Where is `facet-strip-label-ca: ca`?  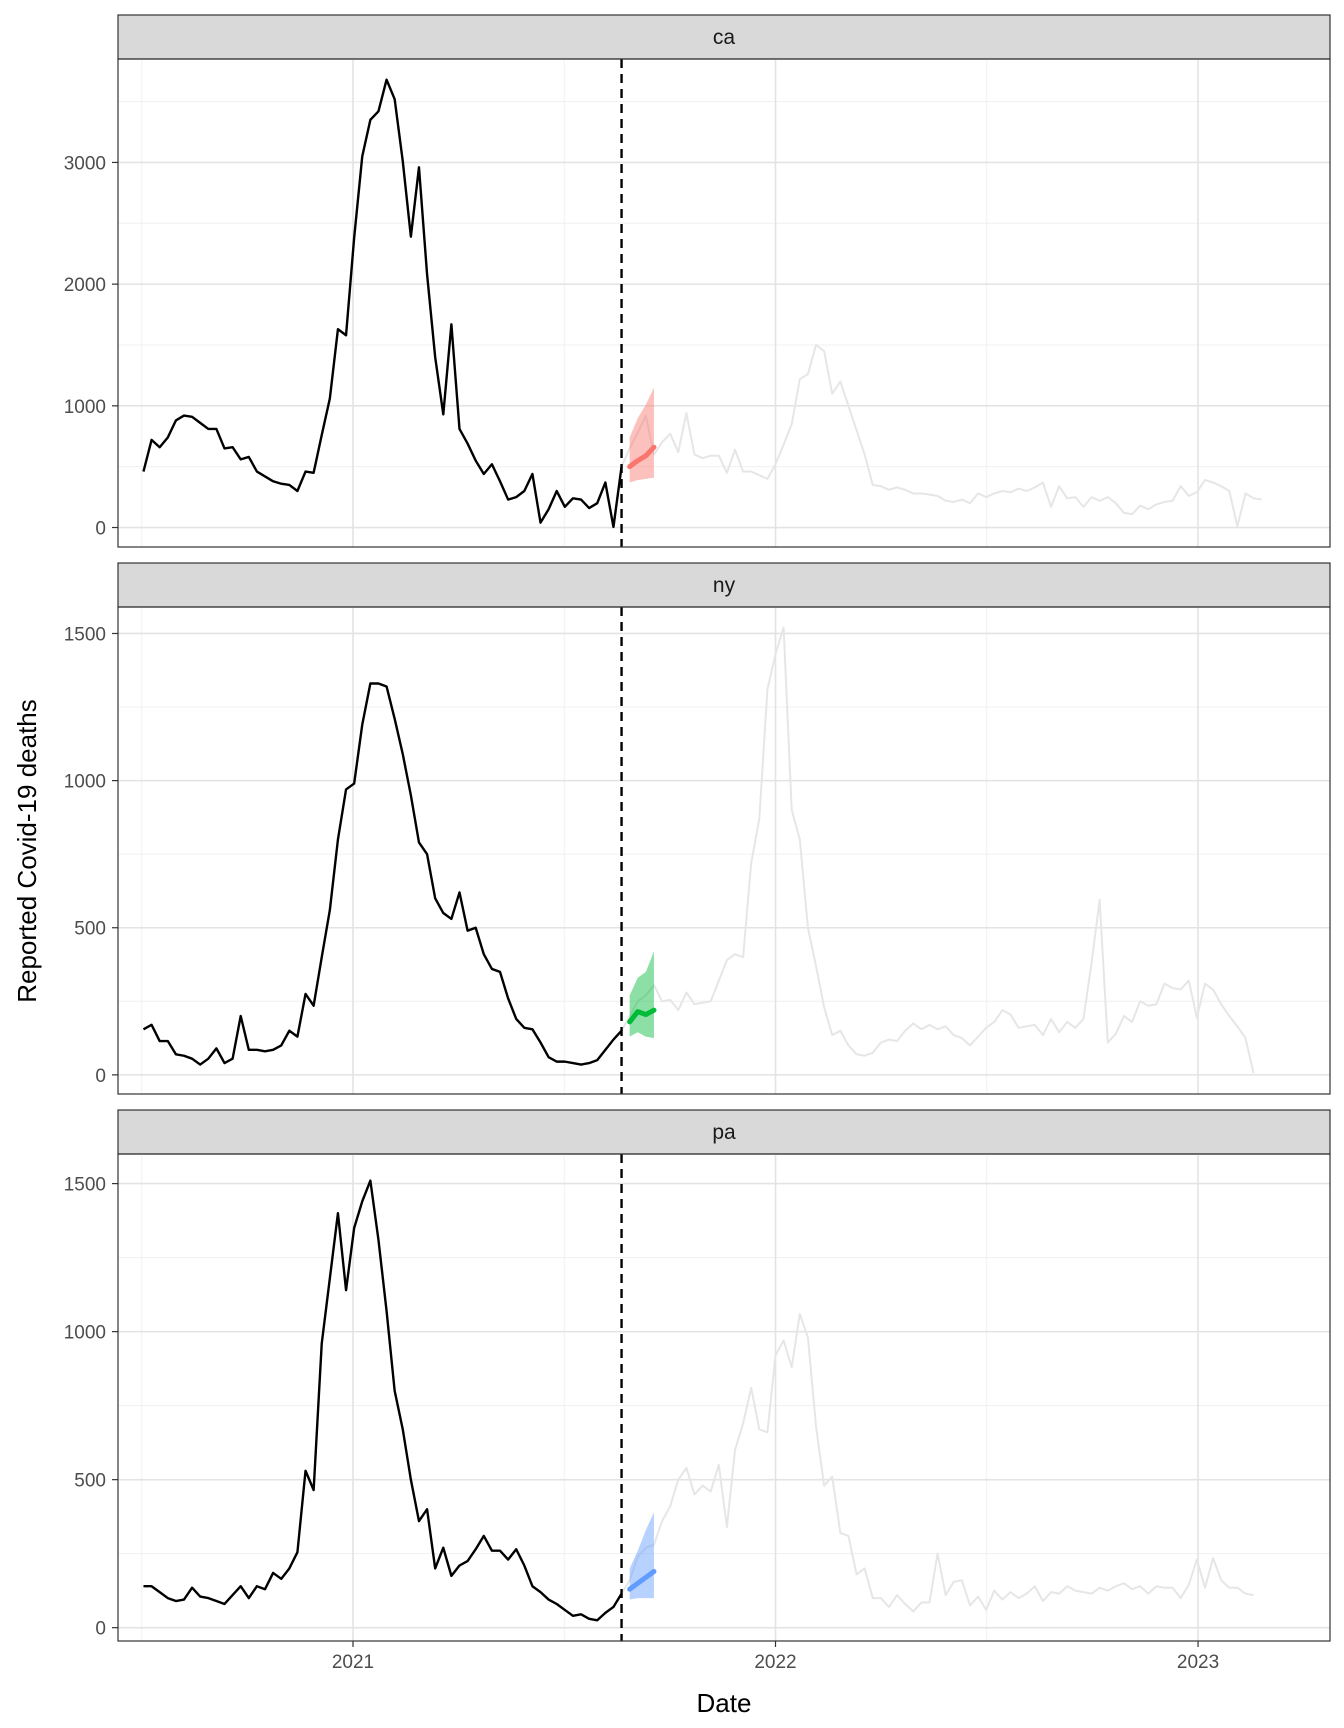
facet-strip-label-ca: ca is located at coordinates (724, 37).